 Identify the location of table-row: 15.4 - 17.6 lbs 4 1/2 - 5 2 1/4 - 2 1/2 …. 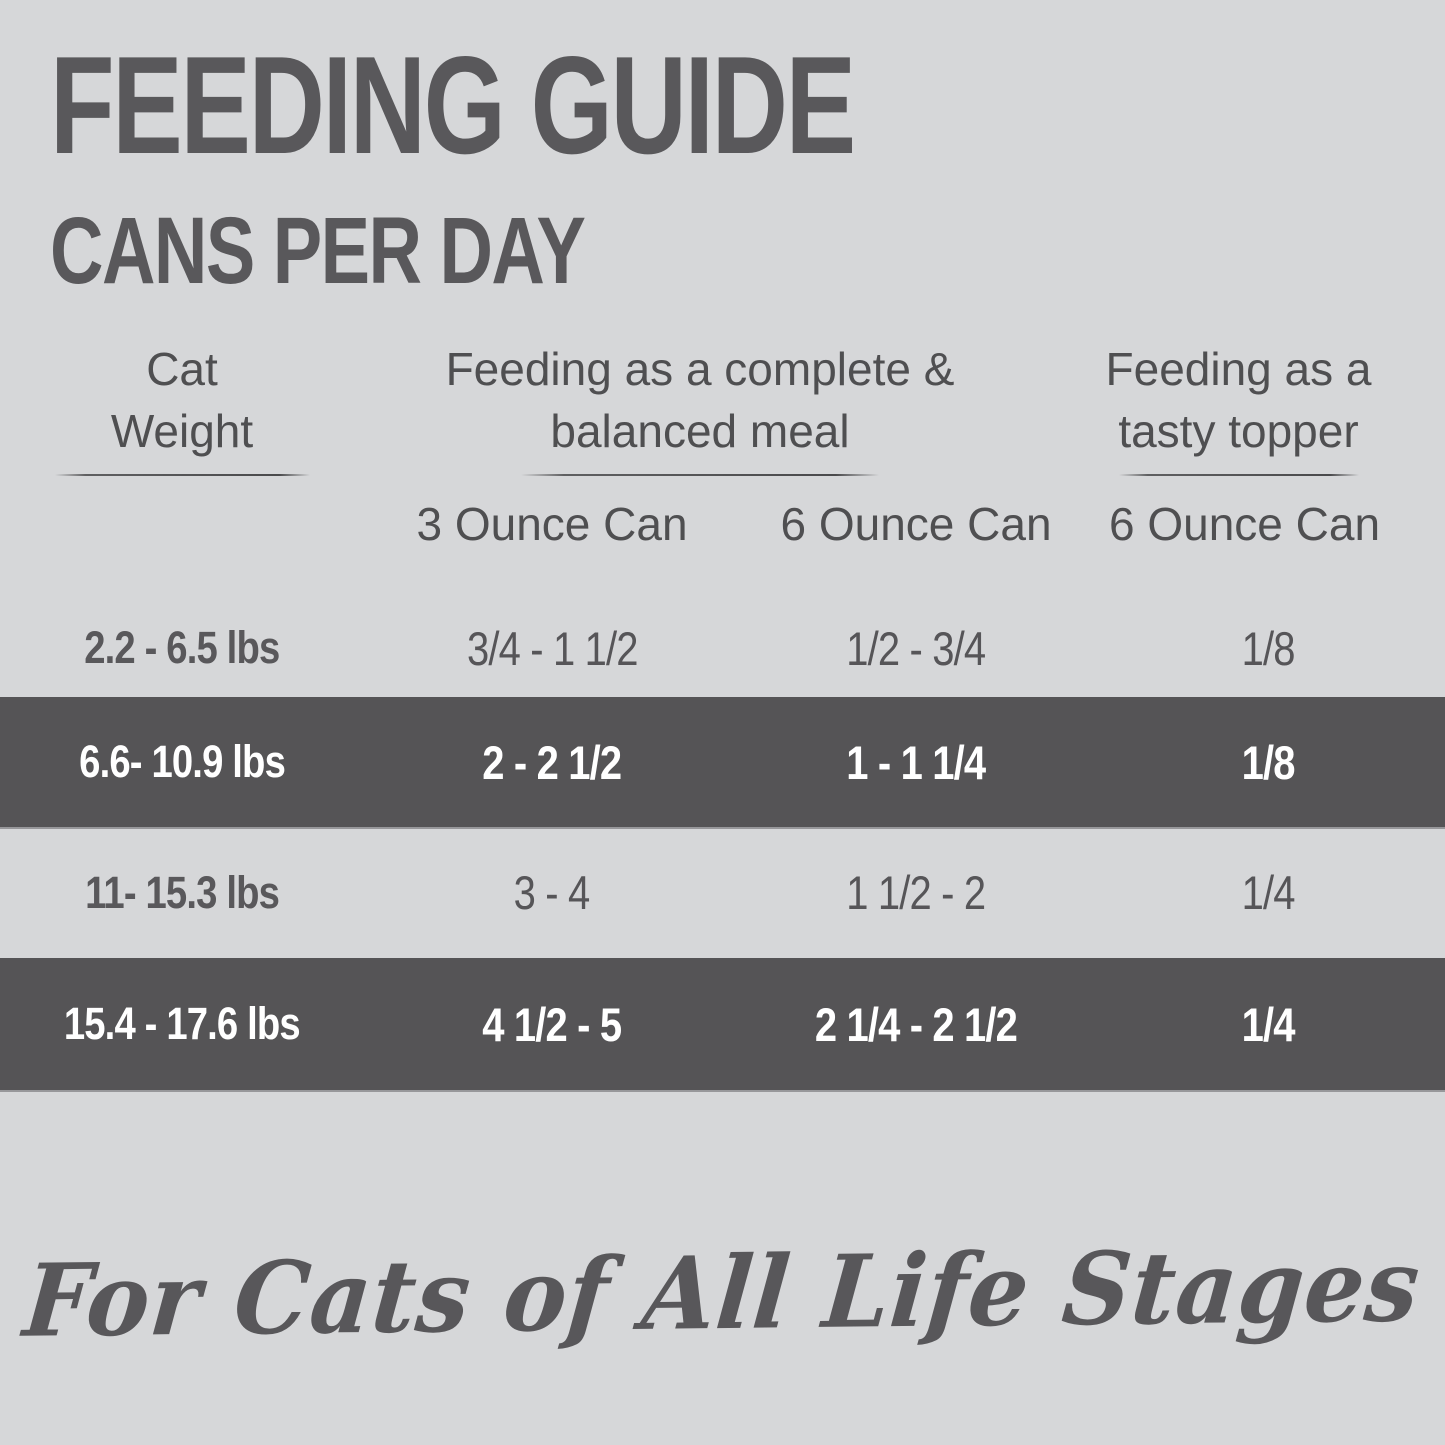
(722, 1024).